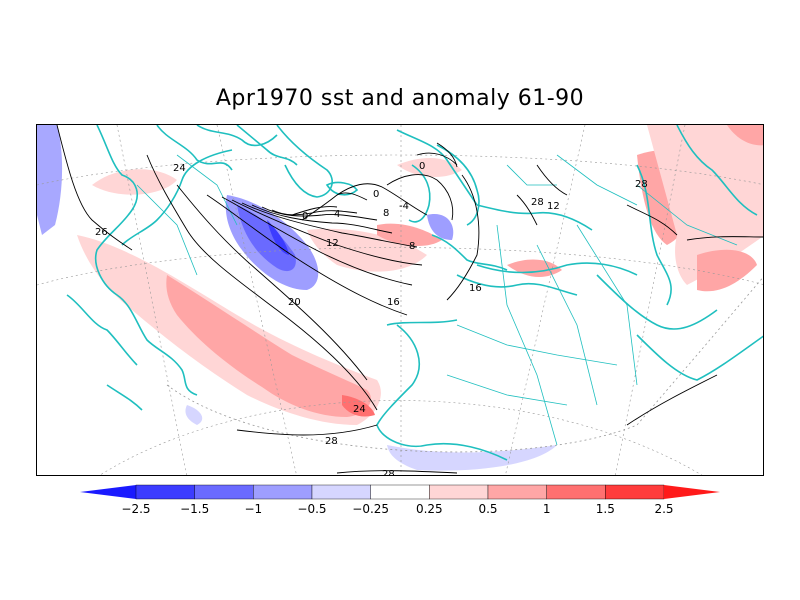 This screenshot has height=600, width=800. What do you see at coordinates (605, 509) in the screenshot?
I see `colorbar-tick-label: 1.5` at bounding box center [605, 509].